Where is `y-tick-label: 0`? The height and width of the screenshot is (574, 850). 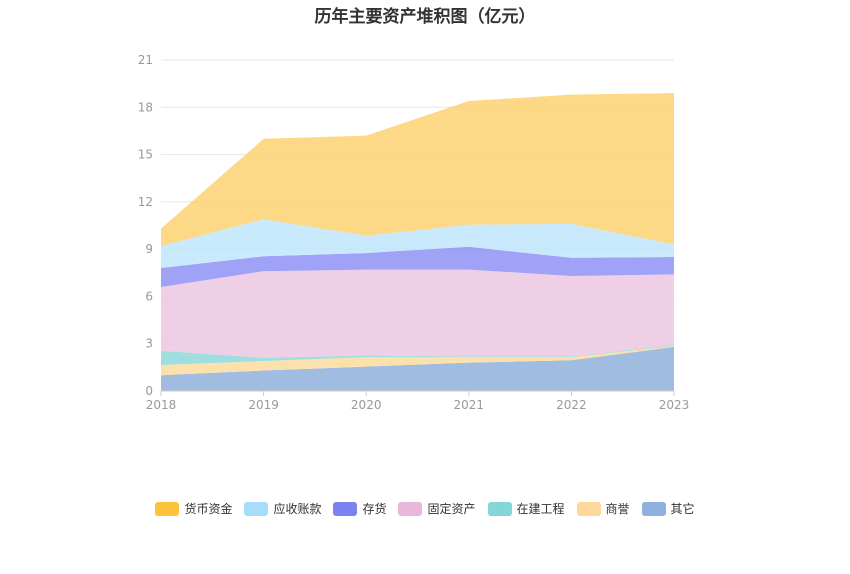
y-tick-label: 0 is located at coordinates (149, 391).